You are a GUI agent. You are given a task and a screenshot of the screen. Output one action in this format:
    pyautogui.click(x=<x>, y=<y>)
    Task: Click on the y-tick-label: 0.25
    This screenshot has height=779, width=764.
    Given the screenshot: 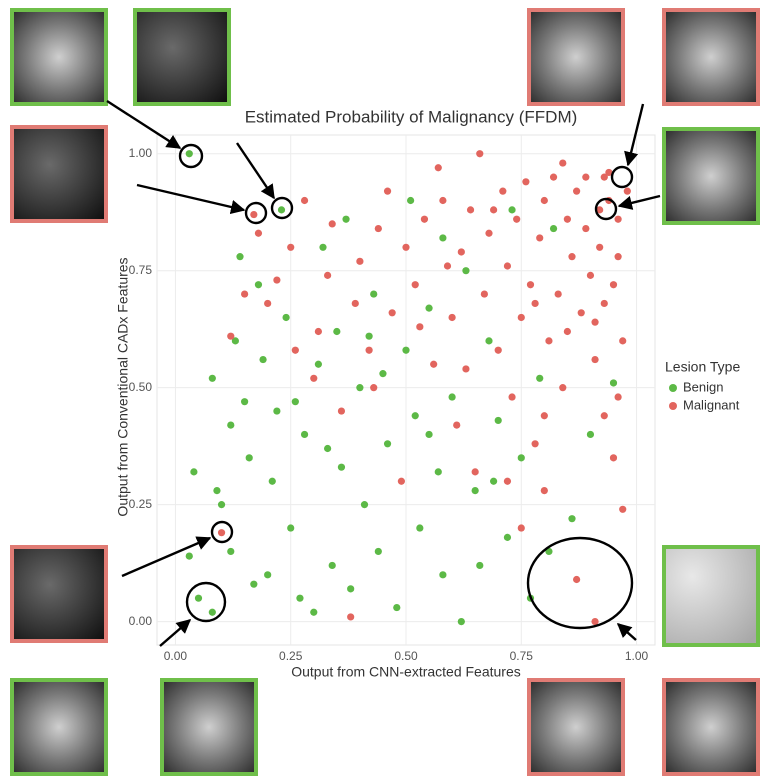 What is the action you would take?
    pyautogui.click(x=141, y=504)
    